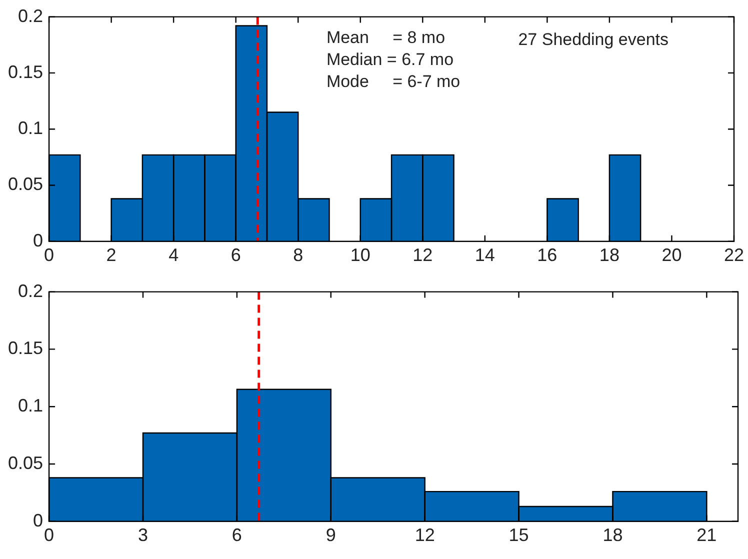 The height and width of the screenshot is (559, 748). I want to click on x-tick-label: 3, so click(143, 535).